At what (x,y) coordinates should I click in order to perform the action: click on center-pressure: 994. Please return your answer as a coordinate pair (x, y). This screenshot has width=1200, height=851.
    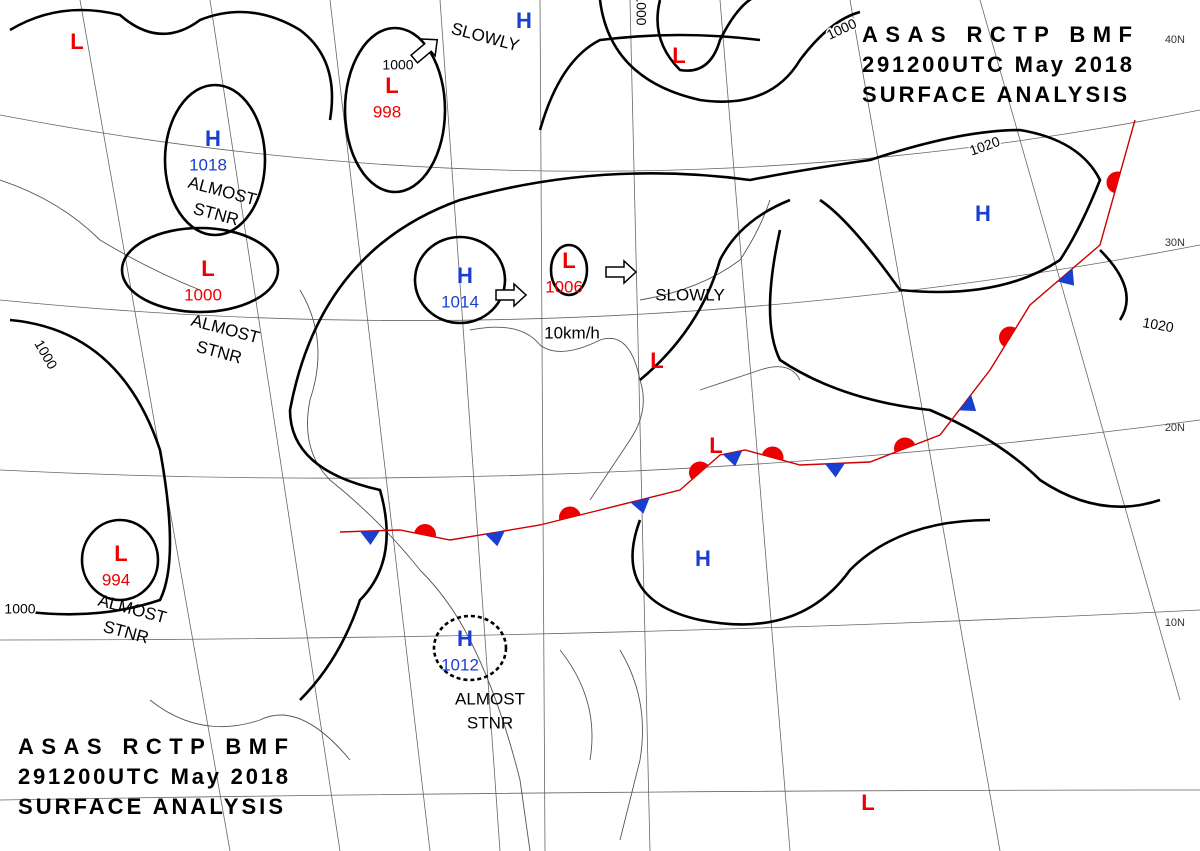
    Looking at the image, I should click on (116, 579).